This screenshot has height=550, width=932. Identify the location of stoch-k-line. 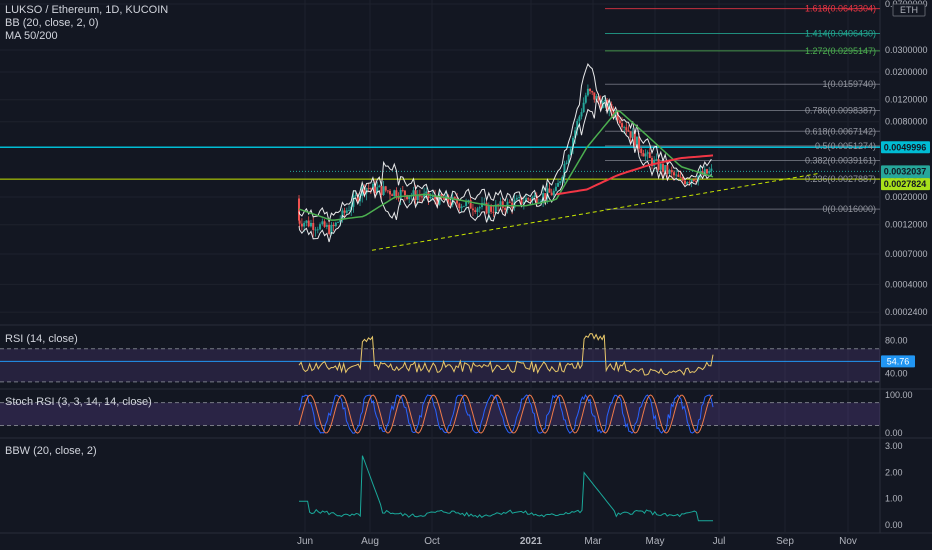
(506, 414).